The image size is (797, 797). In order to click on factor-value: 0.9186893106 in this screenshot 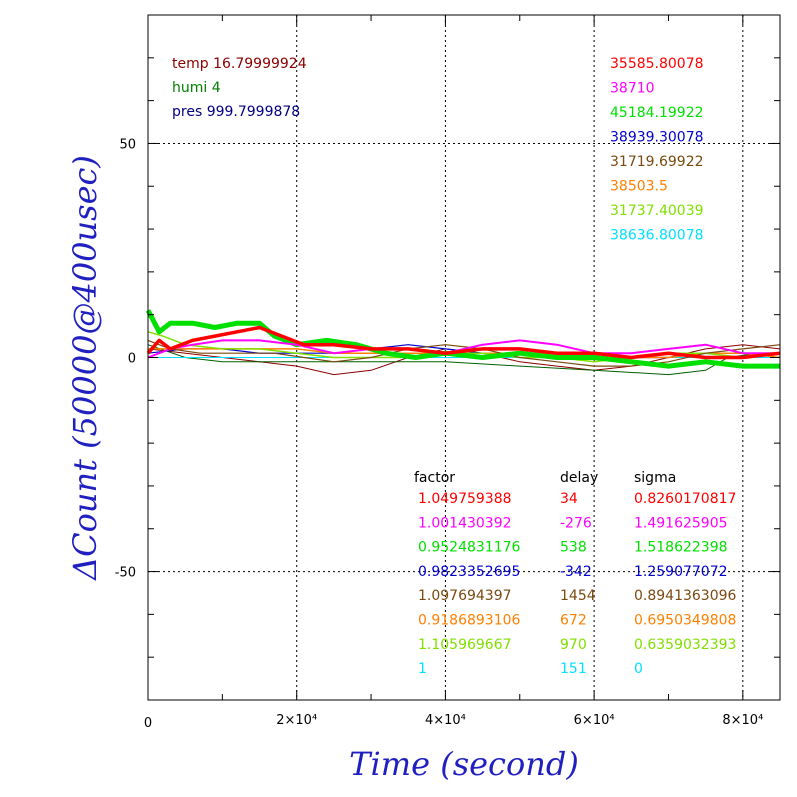, I will do `click(469, 621)`.